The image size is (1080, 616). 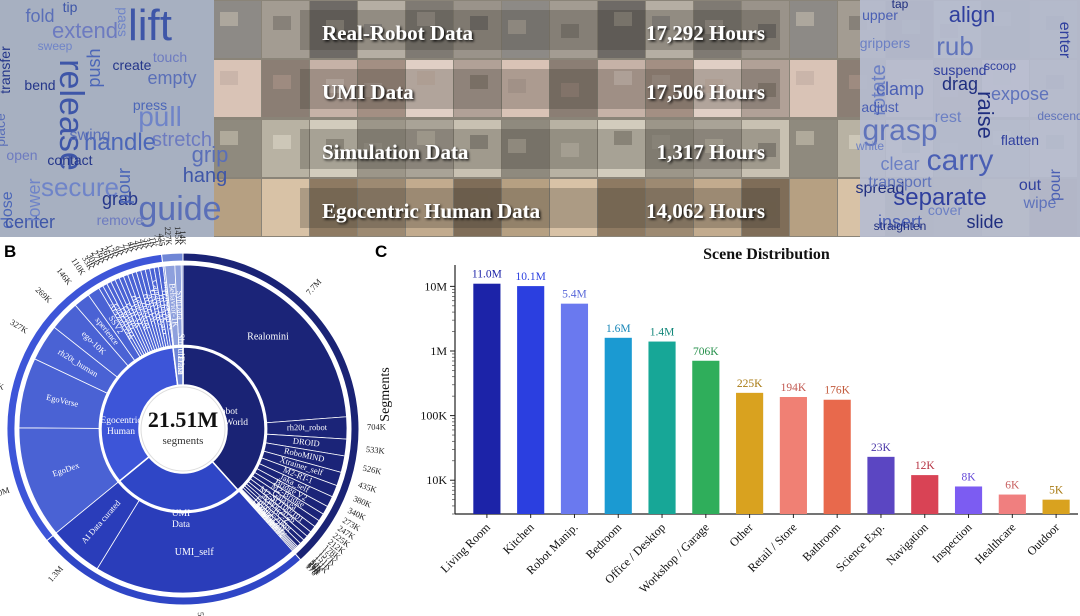 What do you see at coordinates (180, 365) in the screenshot?
I see `sunburst-category-label: Data` at bounding box center [180, 365].